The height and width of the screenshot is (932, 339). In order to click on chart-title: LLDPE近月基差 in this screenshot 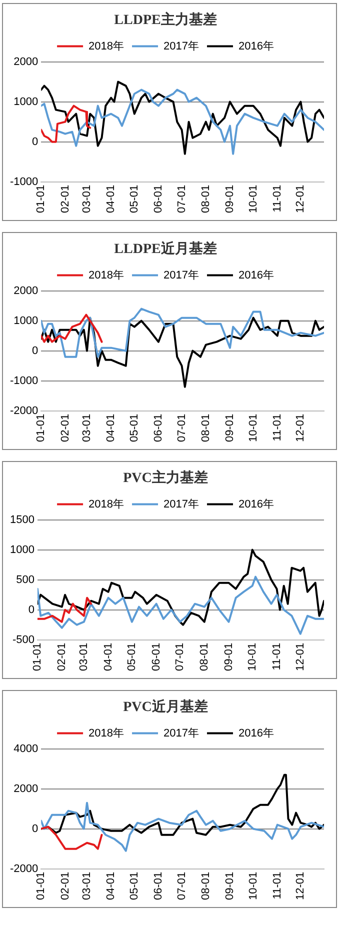, I will do `click(165, 249)`.